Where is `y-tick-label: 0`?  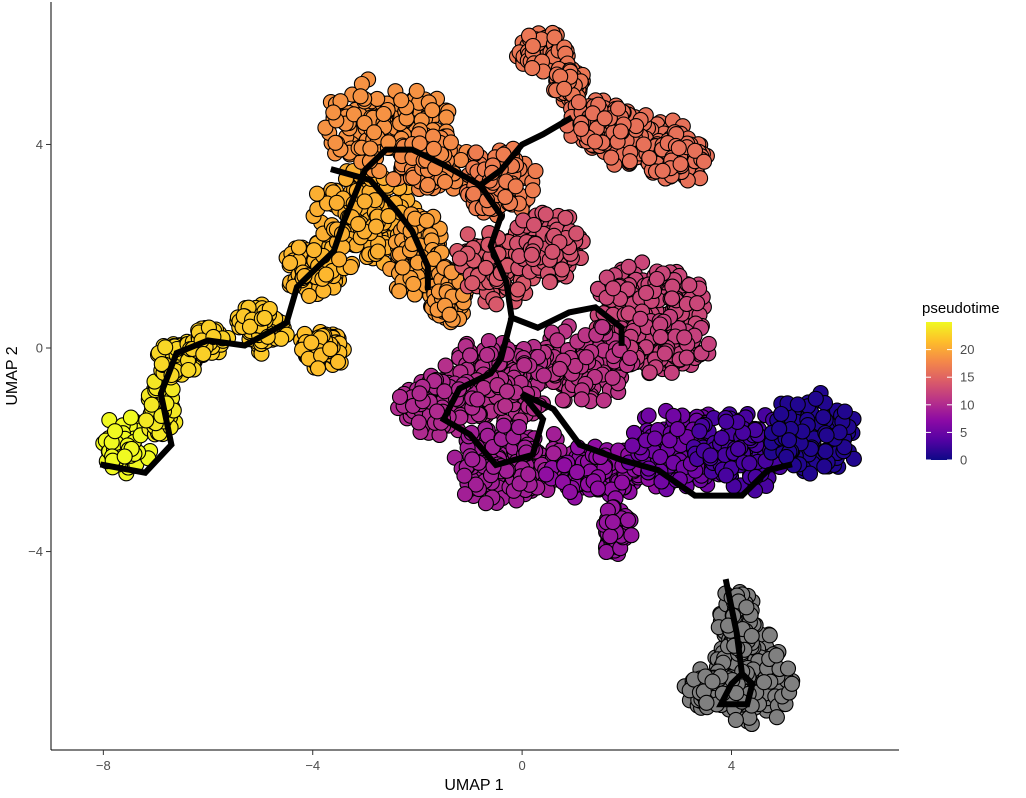 y-tick-label: 0 is located at coordinates (39, 348).